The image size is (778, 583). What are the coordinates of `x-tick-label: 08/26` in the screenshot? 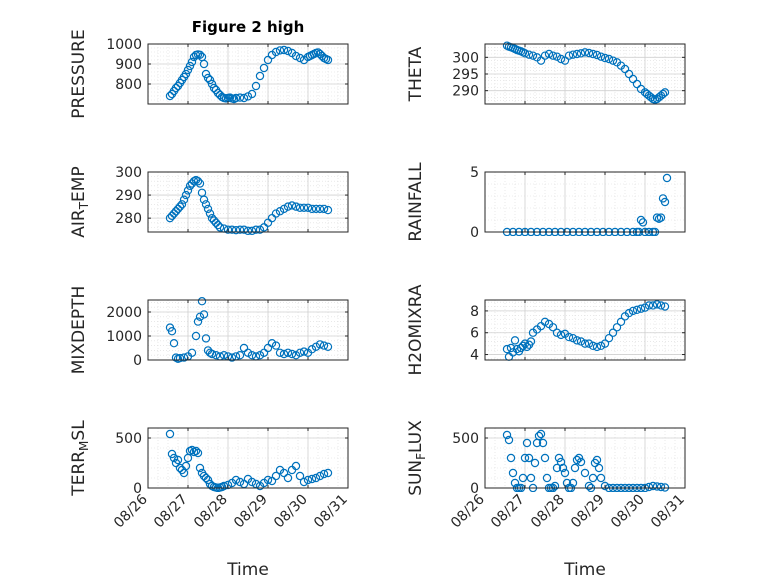 It's located at (468, 511).